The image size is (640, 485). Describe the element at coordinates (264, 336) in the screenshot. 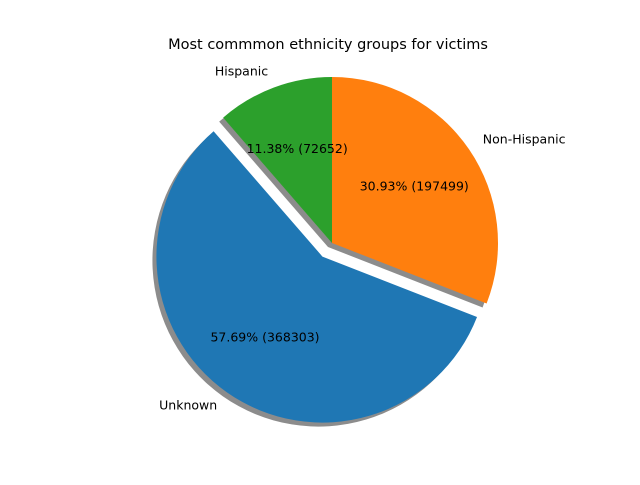

I see `pct-label-unknown: 57.69% (368303)` at that location.